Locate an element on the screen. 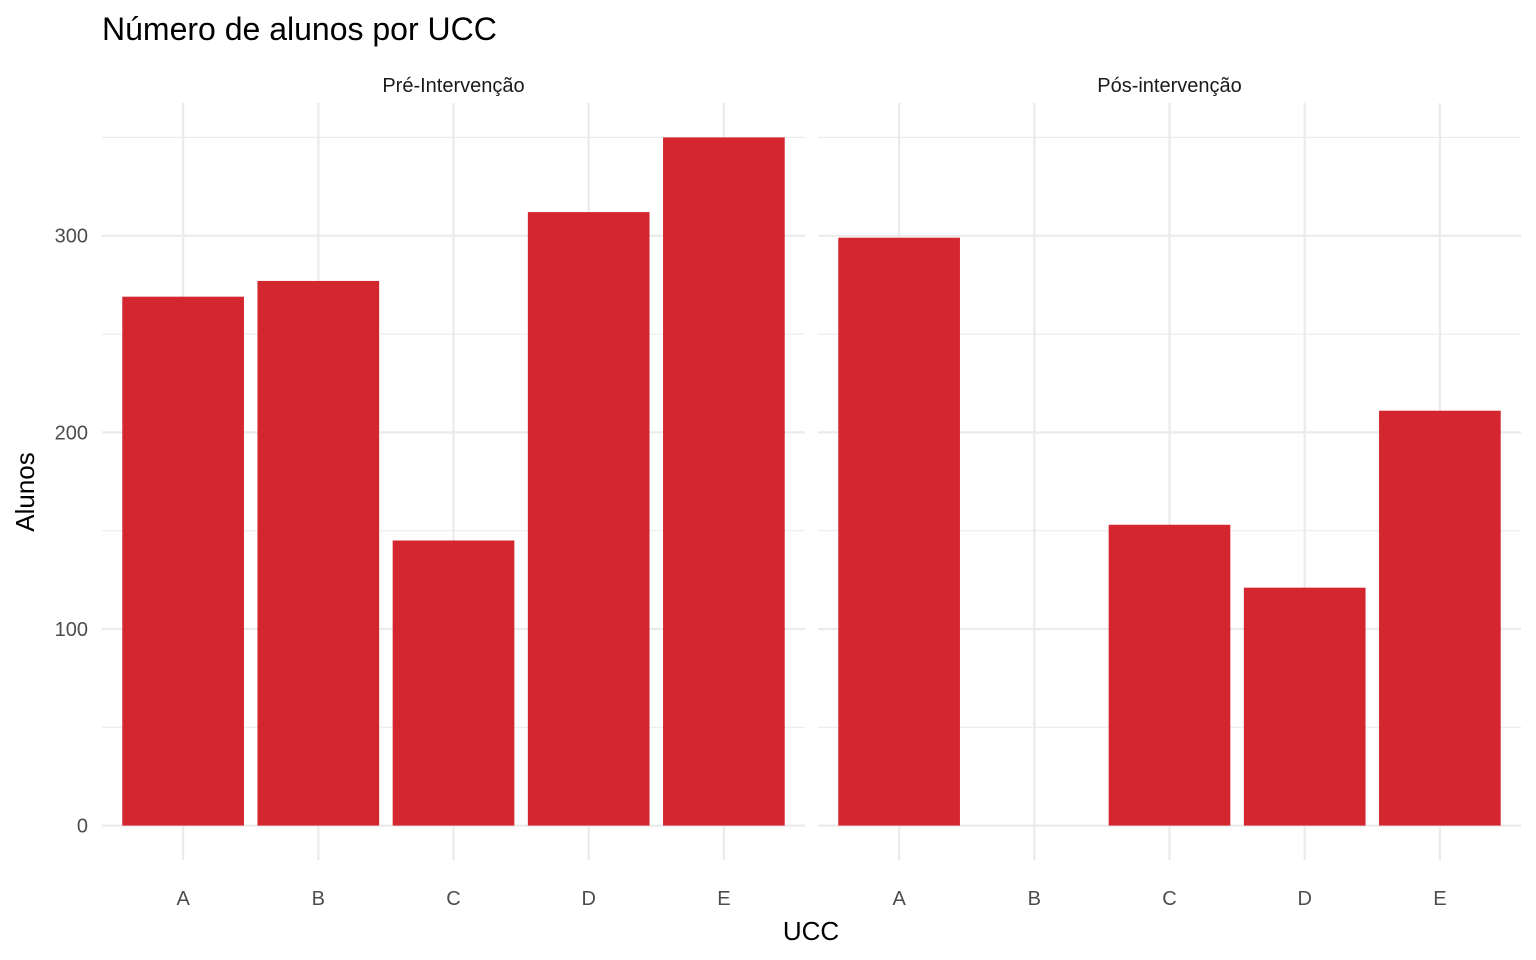  y-tick-label: 300 is located at coordinates (71, 237).